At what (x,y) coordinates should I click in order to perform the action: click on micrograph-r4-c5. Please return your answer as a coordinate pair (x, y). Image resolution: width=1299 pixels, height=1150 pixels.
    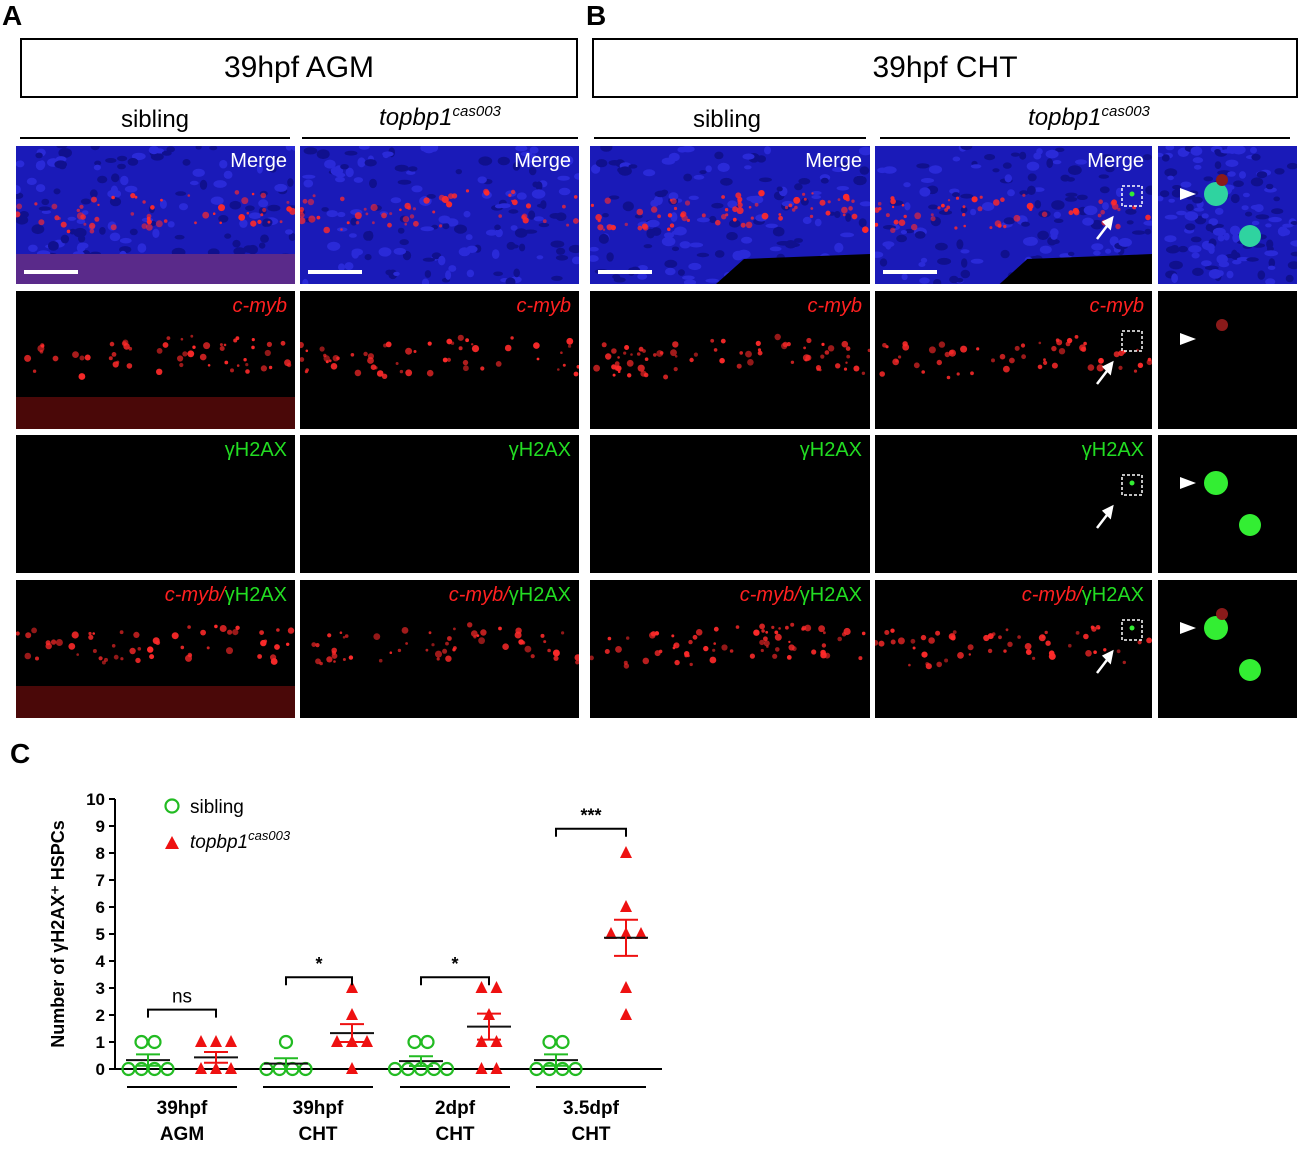
    Looking at the image, I should click on (1227, 649).